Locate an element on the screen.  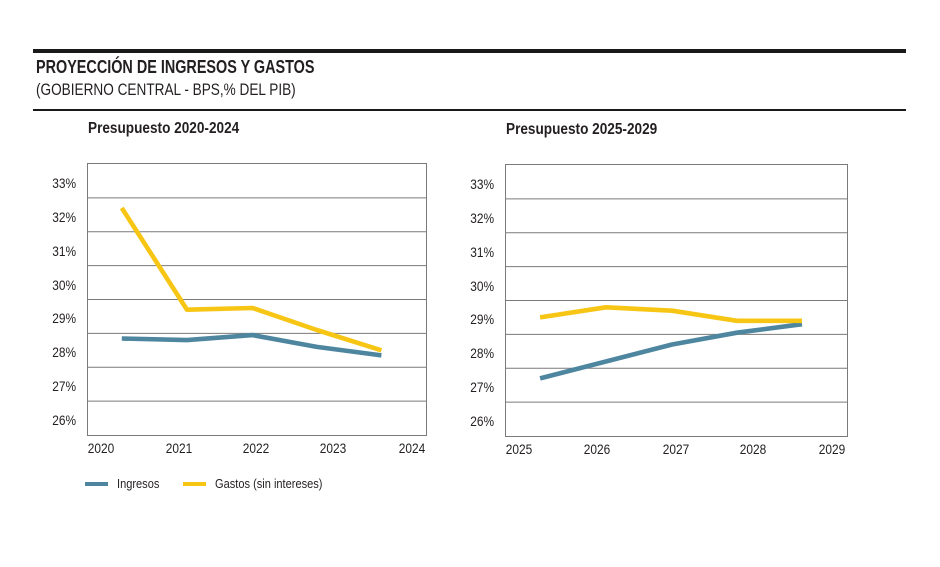
legend-item-ingresos: Ingresos is located at coordinates (126, 483).